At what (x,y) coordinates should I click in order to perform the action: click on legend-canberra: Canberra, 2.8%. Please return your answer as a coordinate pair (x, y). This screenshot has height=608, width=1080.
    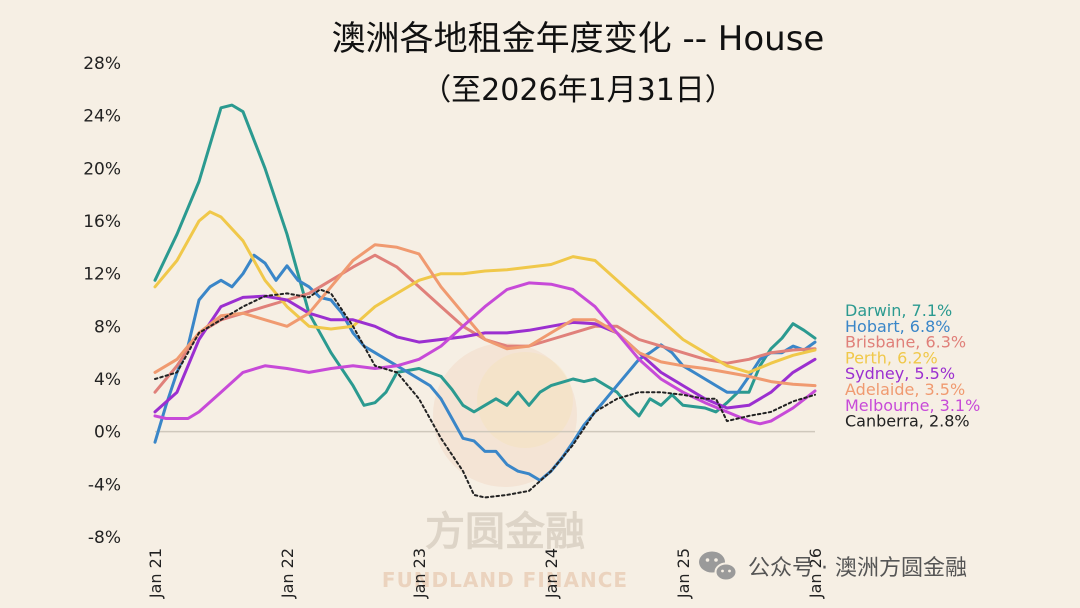
    Looking at the image, I should click on (907, 421).